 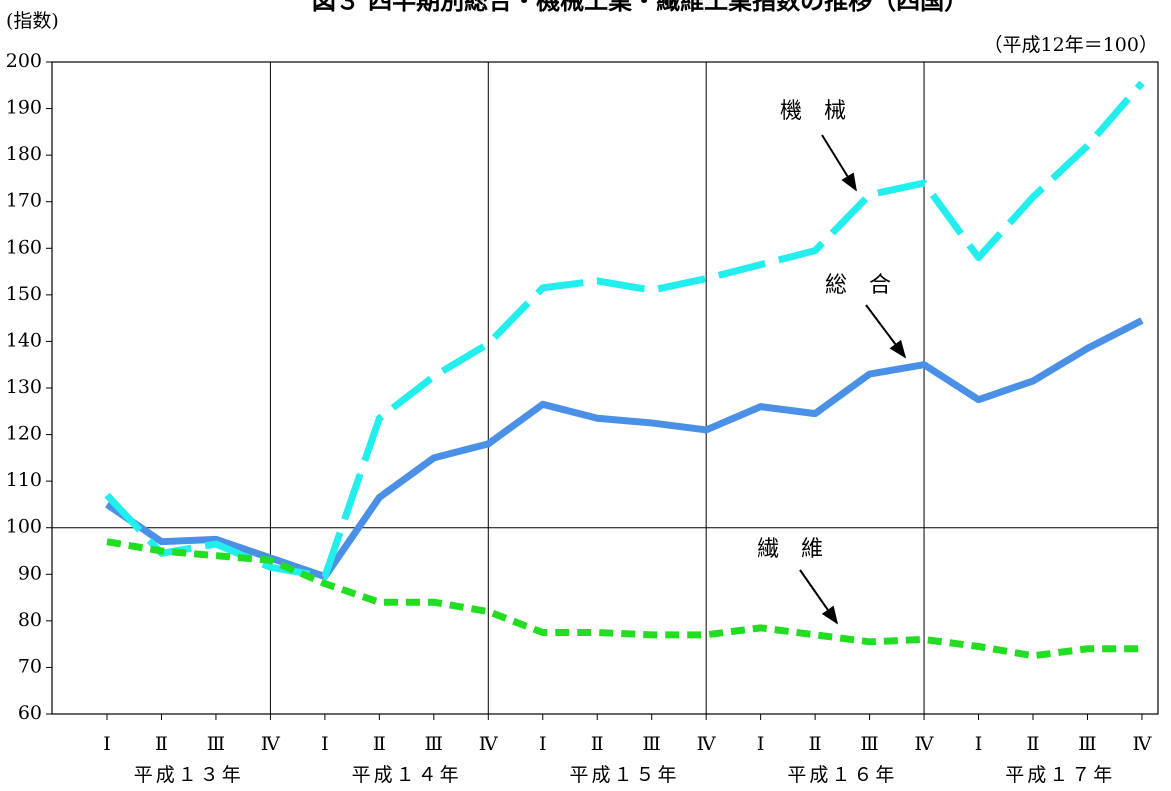 What do you see at coordinates (640, 7) in the screenshot?
I see `chart-title: 図３ 四半期別総合・機械工業・繊維工業指数の推移（四国）` at bounding box center [640, 7].